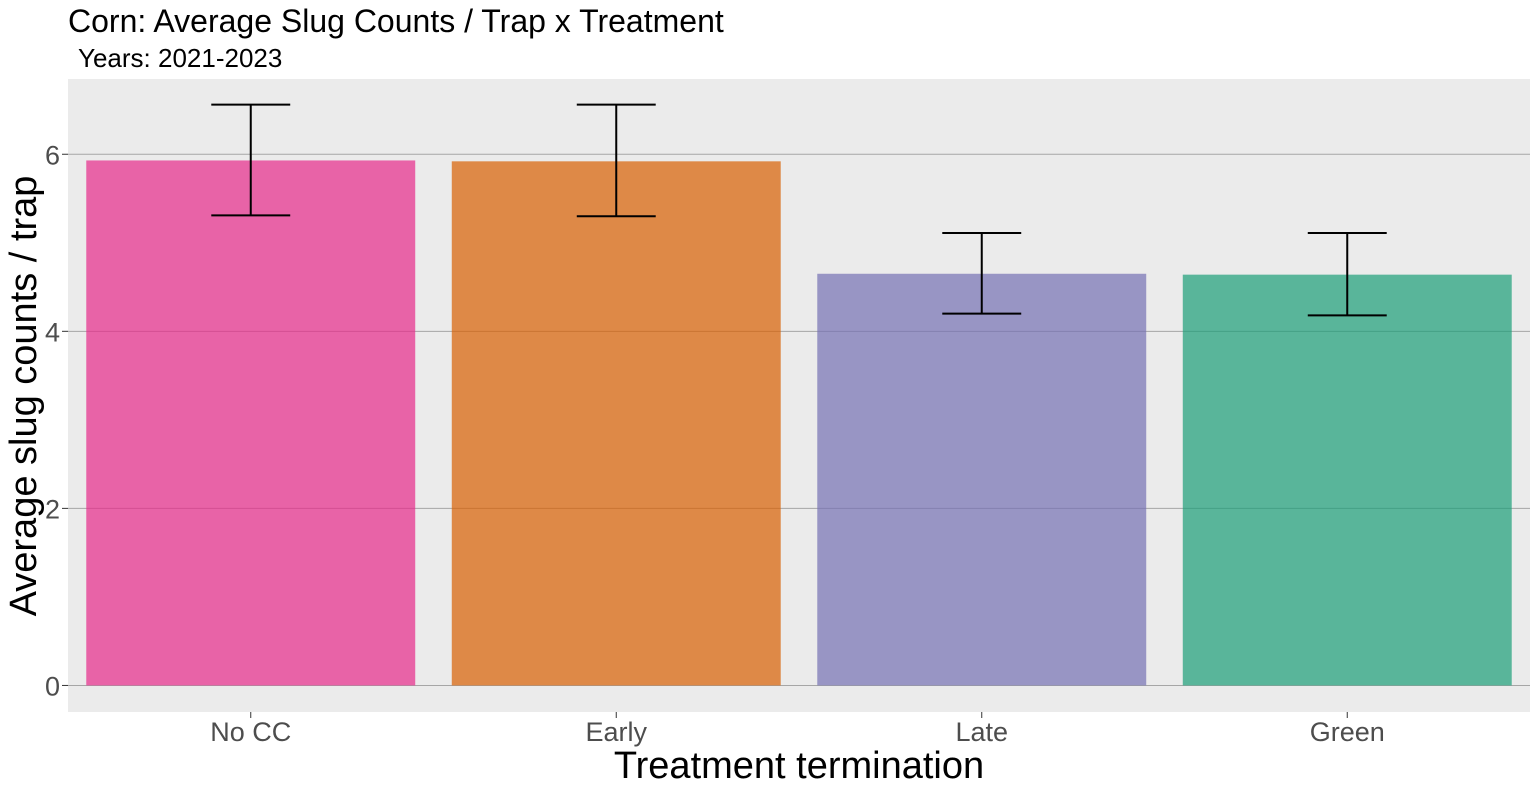 The height and width of the screenshot is (793, 1536). What do you see at coordinates (52, 509) in the screenshot?
I see `y-tick-label: 2` at bounding box center [52, 509].